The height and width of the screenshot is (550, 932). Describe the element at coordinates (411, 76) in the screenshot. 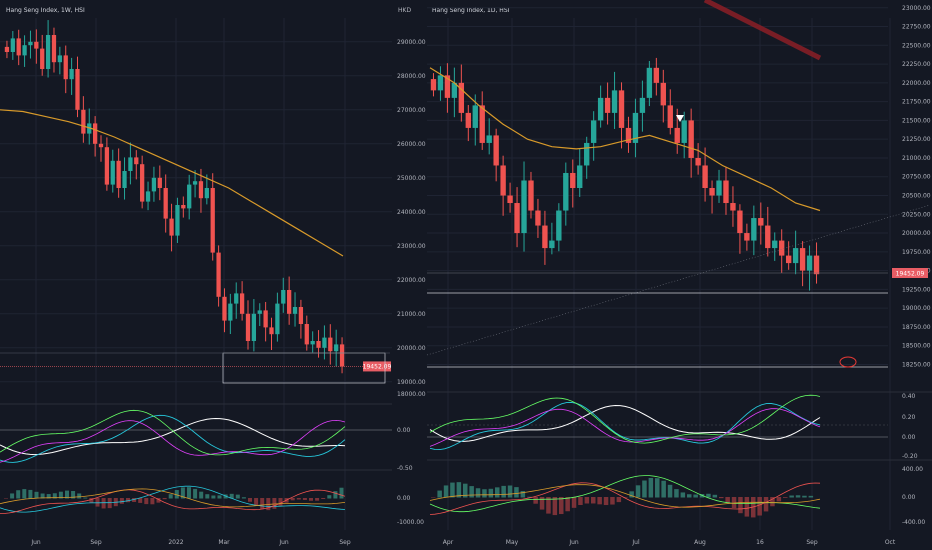

I see `left-y-tick-1: 28000.00` at that location.